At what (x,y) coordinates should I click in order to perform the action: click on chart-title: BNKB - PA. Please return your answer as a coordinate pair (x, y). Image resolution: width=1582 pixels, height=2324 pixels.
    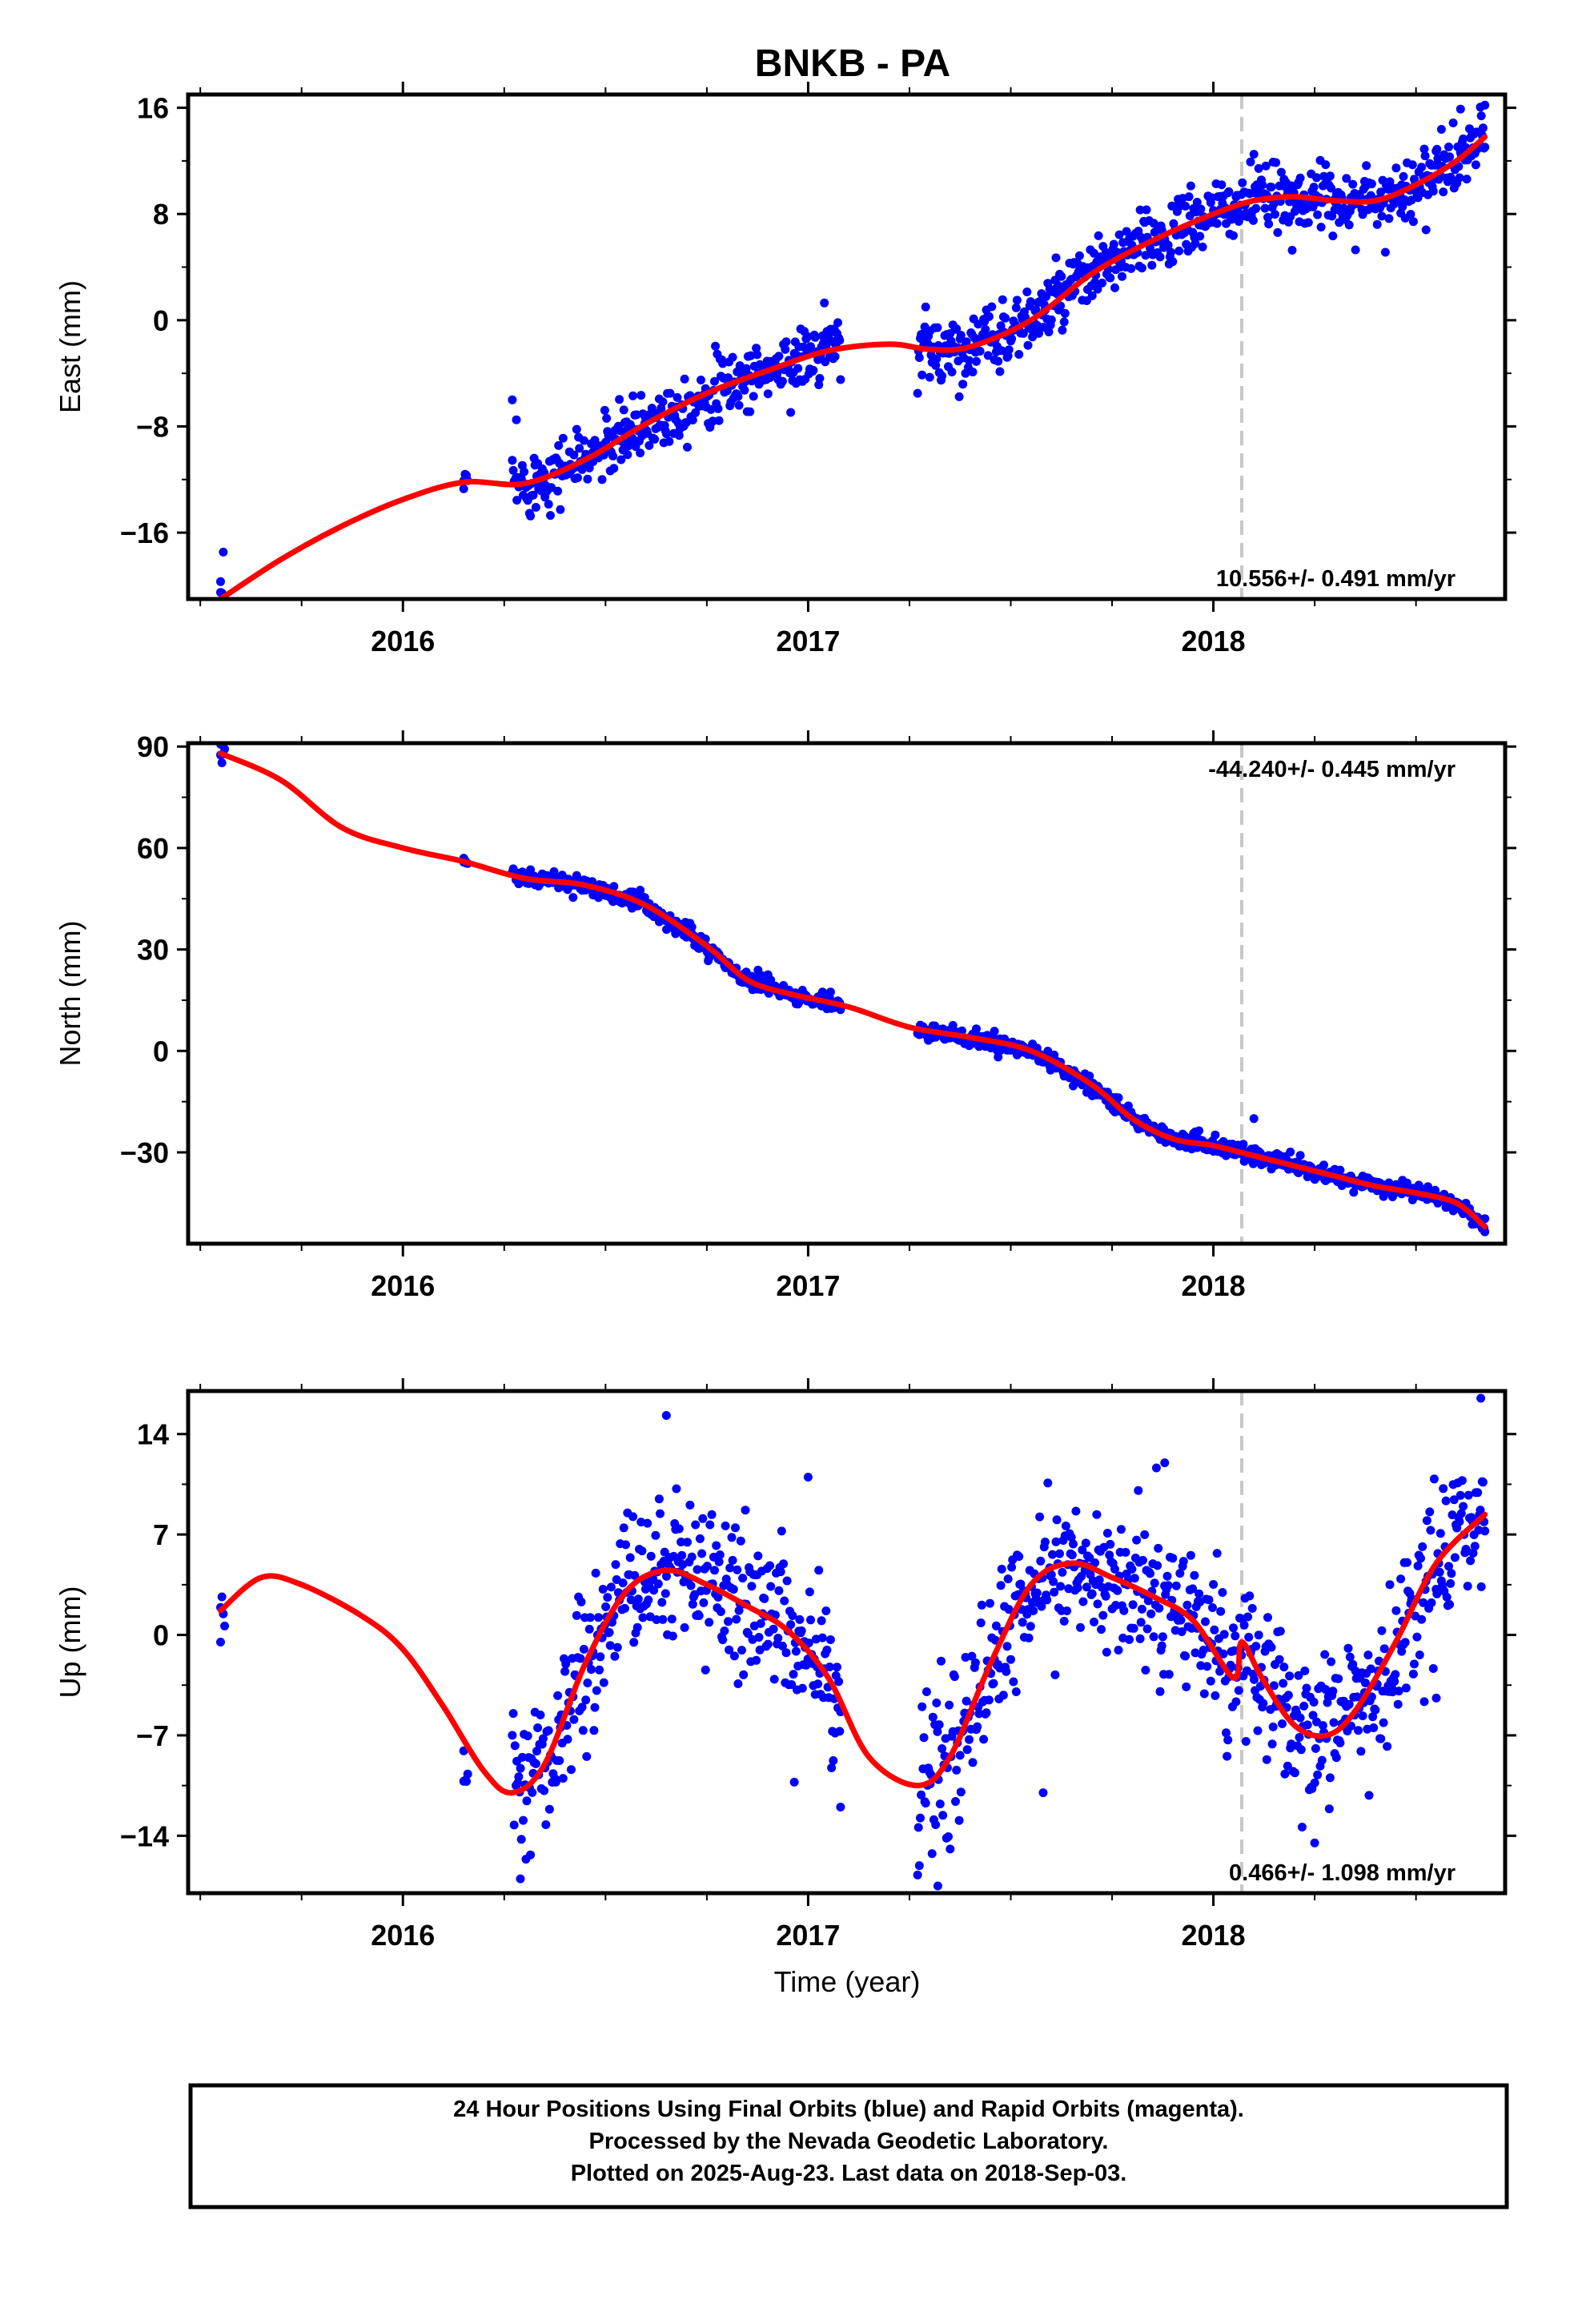
    Looking at the image, I should click on (852, 63).